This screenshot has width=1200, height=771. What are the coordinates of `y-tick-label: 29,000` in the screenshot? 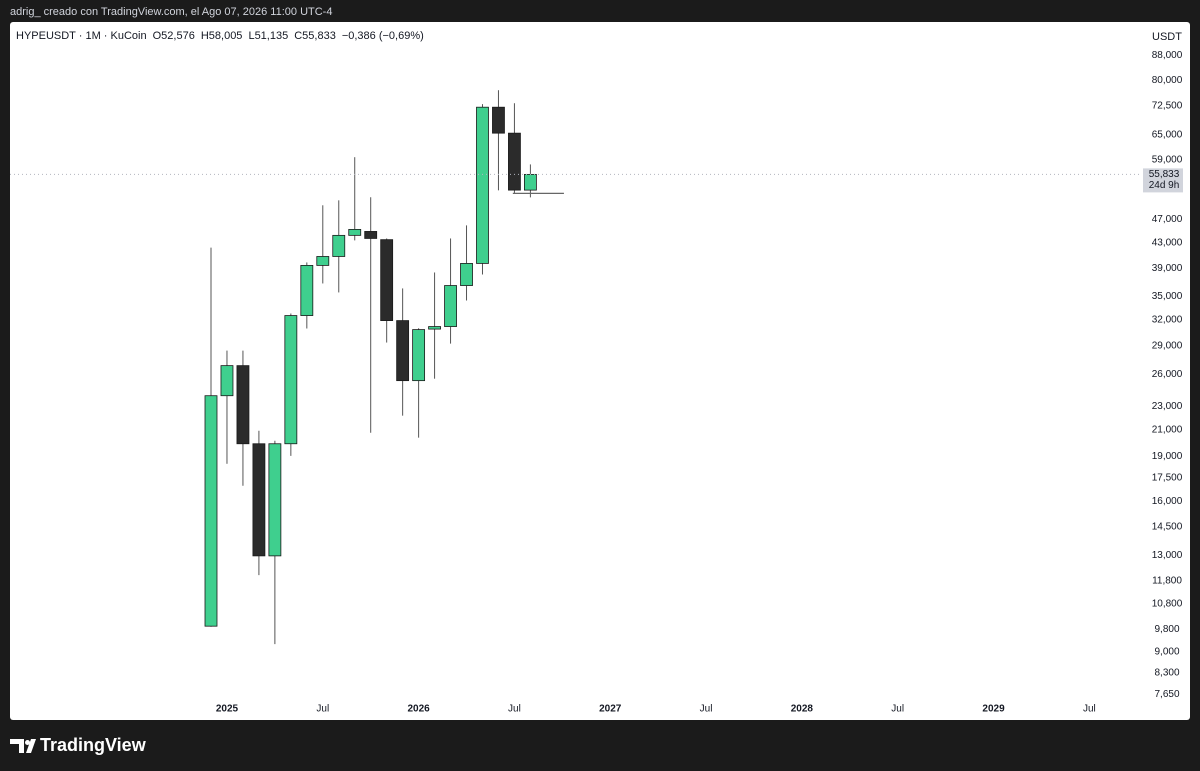 It's located at (1167, 345).